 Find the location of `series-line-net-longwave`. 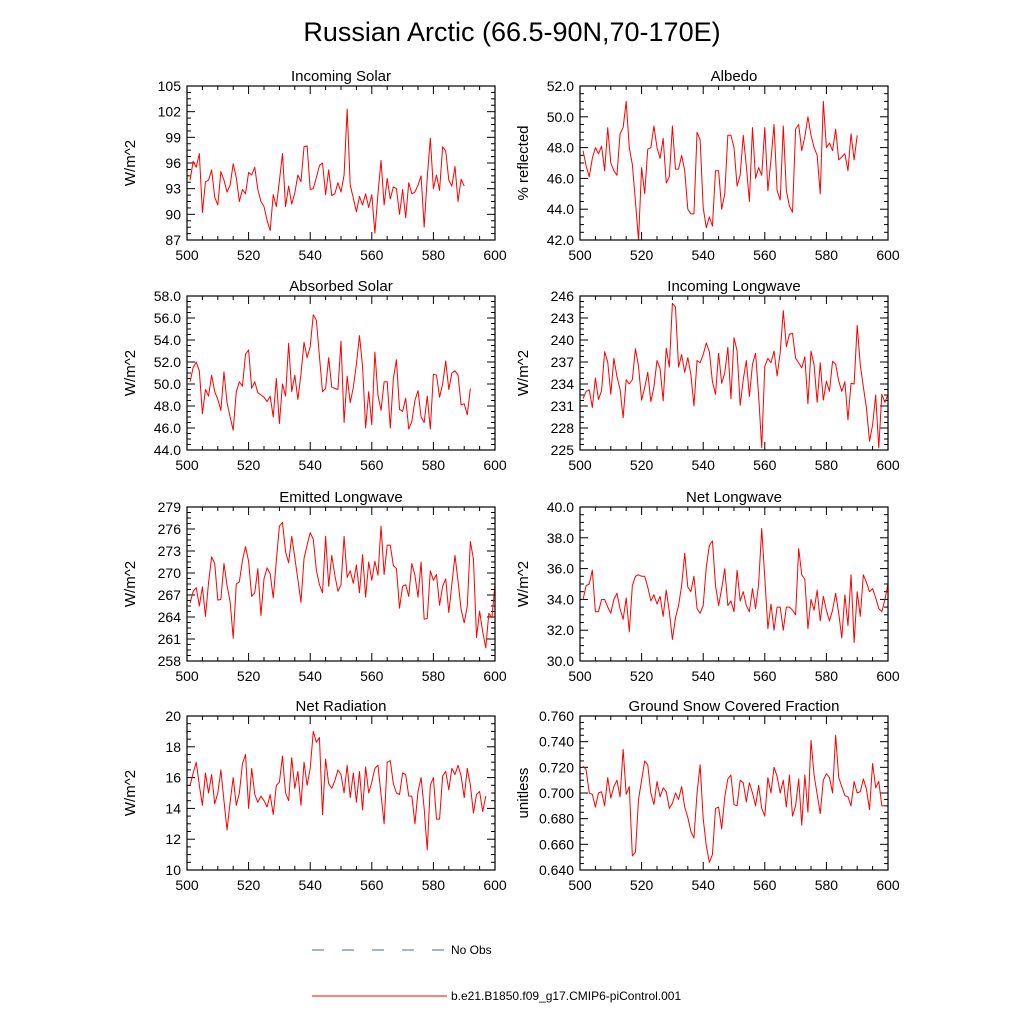

series-line-net-longwave is located at coordinates (735, 586).